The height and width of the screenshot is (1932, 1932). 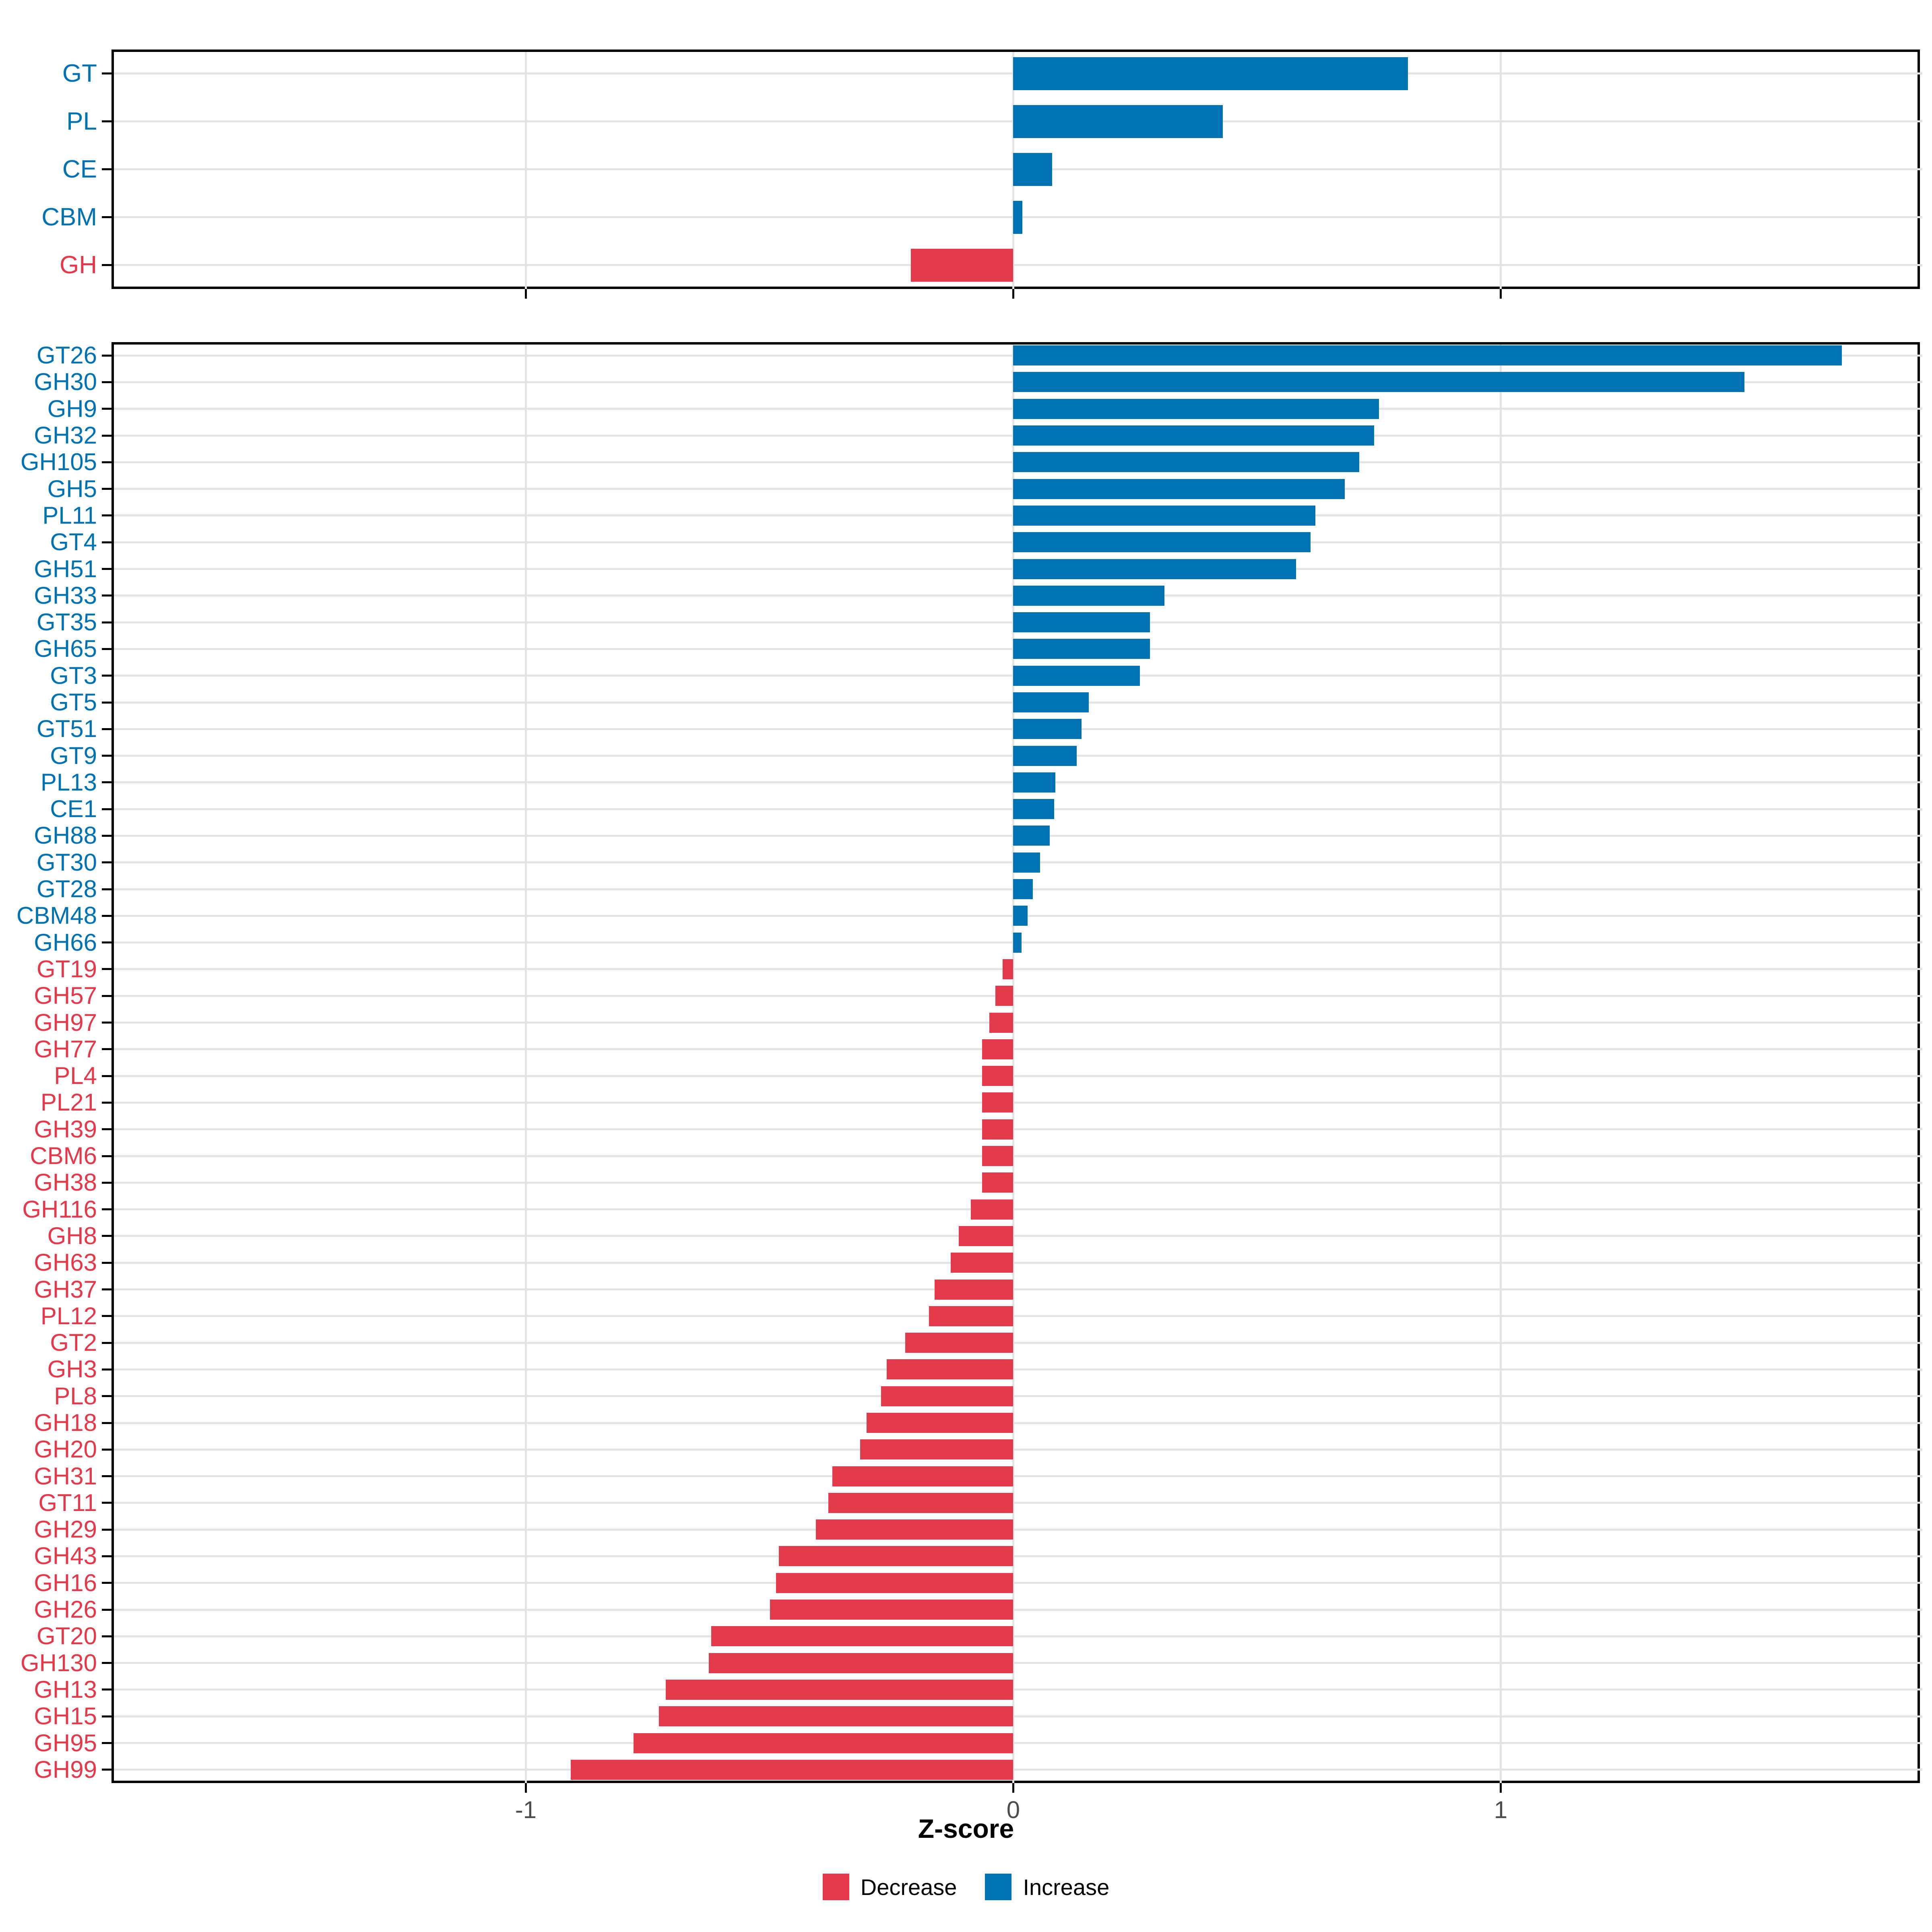 I want to click on y-tick-label: GT2, so click(x=73, y=1342).